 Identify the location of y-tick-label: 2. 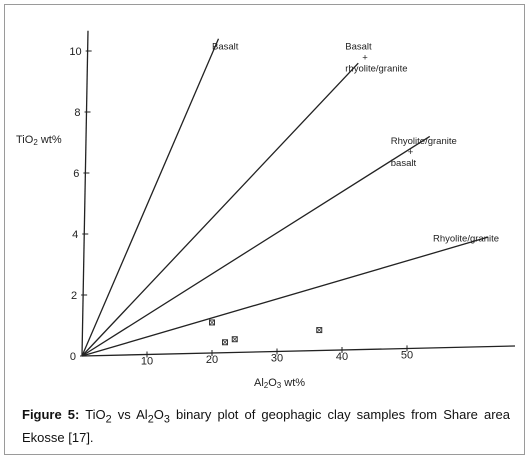
(74, 296).